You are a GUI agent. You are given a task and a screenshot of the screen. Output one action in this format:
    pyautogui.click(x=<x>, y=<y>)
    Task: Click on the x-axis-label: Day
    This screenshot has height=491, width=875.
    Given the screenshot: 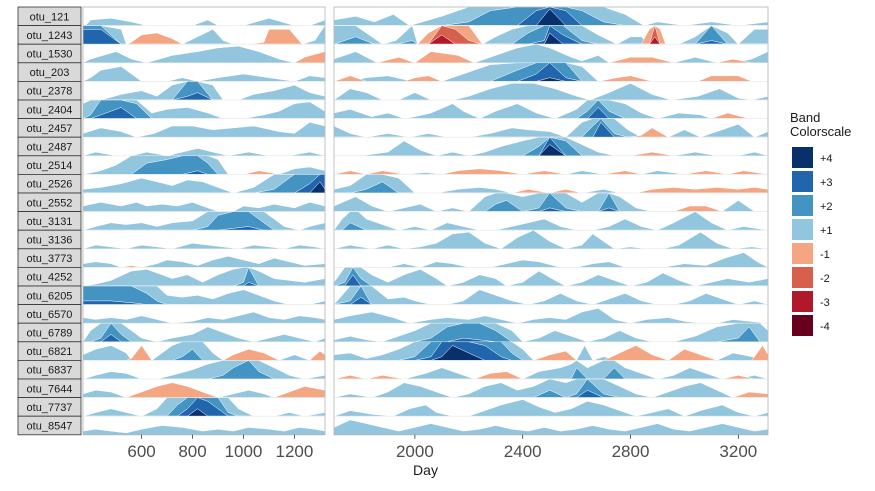 What is the action you would take?
    pyautogui.click(x=425, y=470)
    